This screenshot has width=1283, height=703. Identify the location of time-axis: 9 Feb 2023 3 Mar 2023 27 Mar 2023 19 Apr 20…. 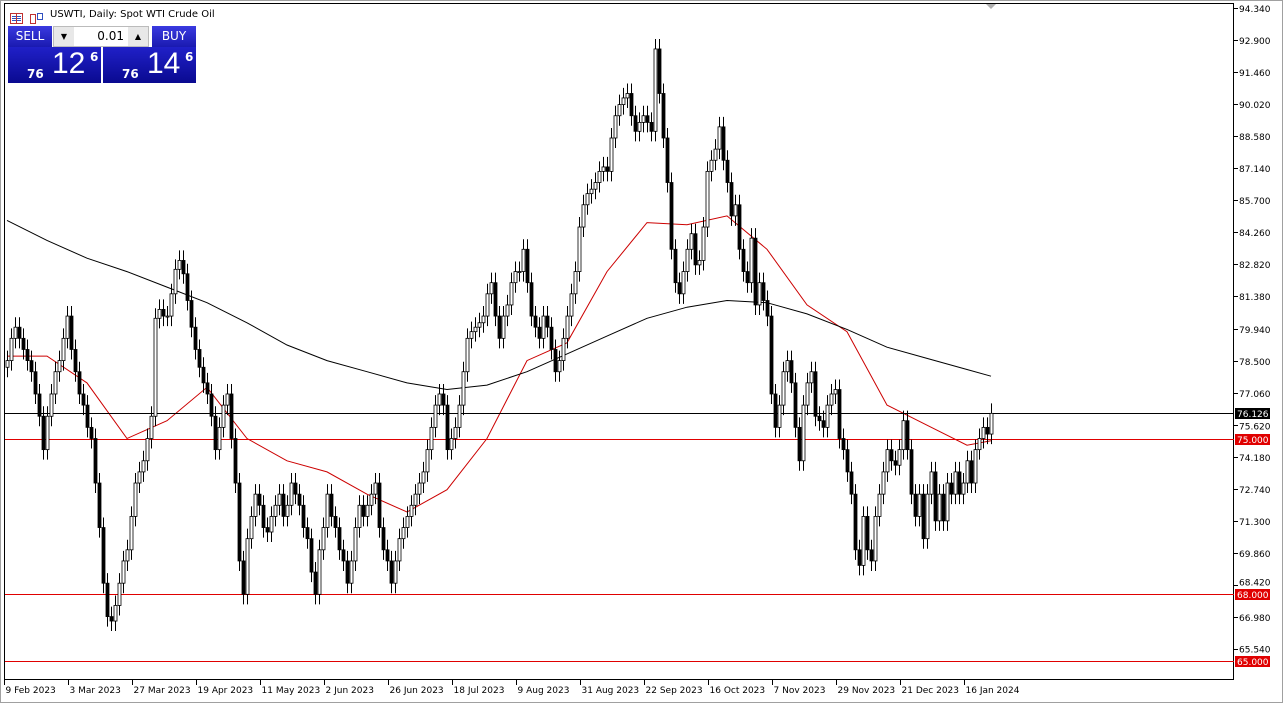
(512, 688).